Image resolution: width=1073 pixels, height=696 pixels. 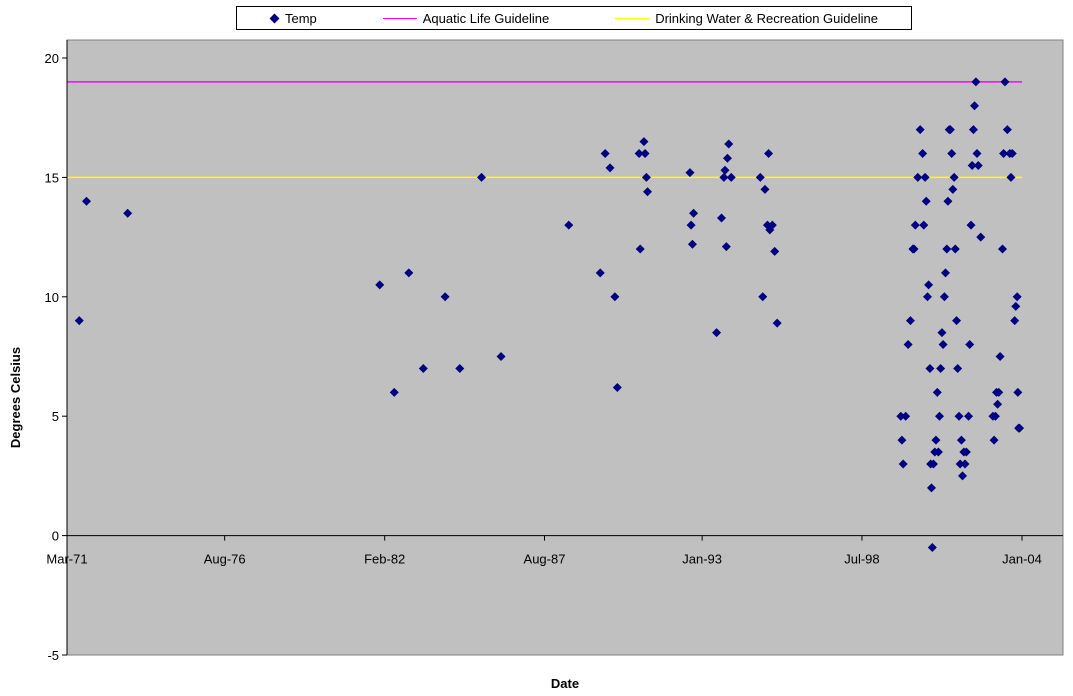 What do you see at coordinates (274, 18) in the screenshot?
I see `legend-diamond-marker` at bounding box center [274, 18].